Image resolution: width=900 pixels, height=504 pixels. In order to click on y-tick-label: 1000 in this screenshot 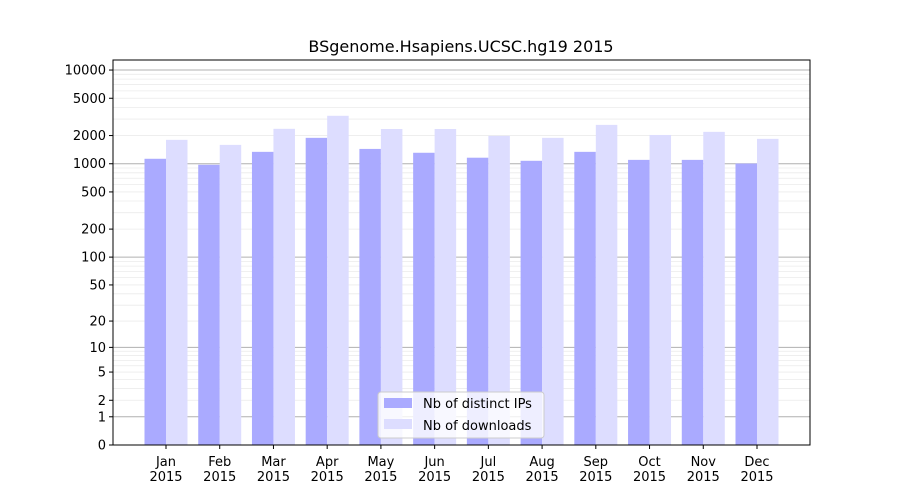, I will do `click(89, 164)`.